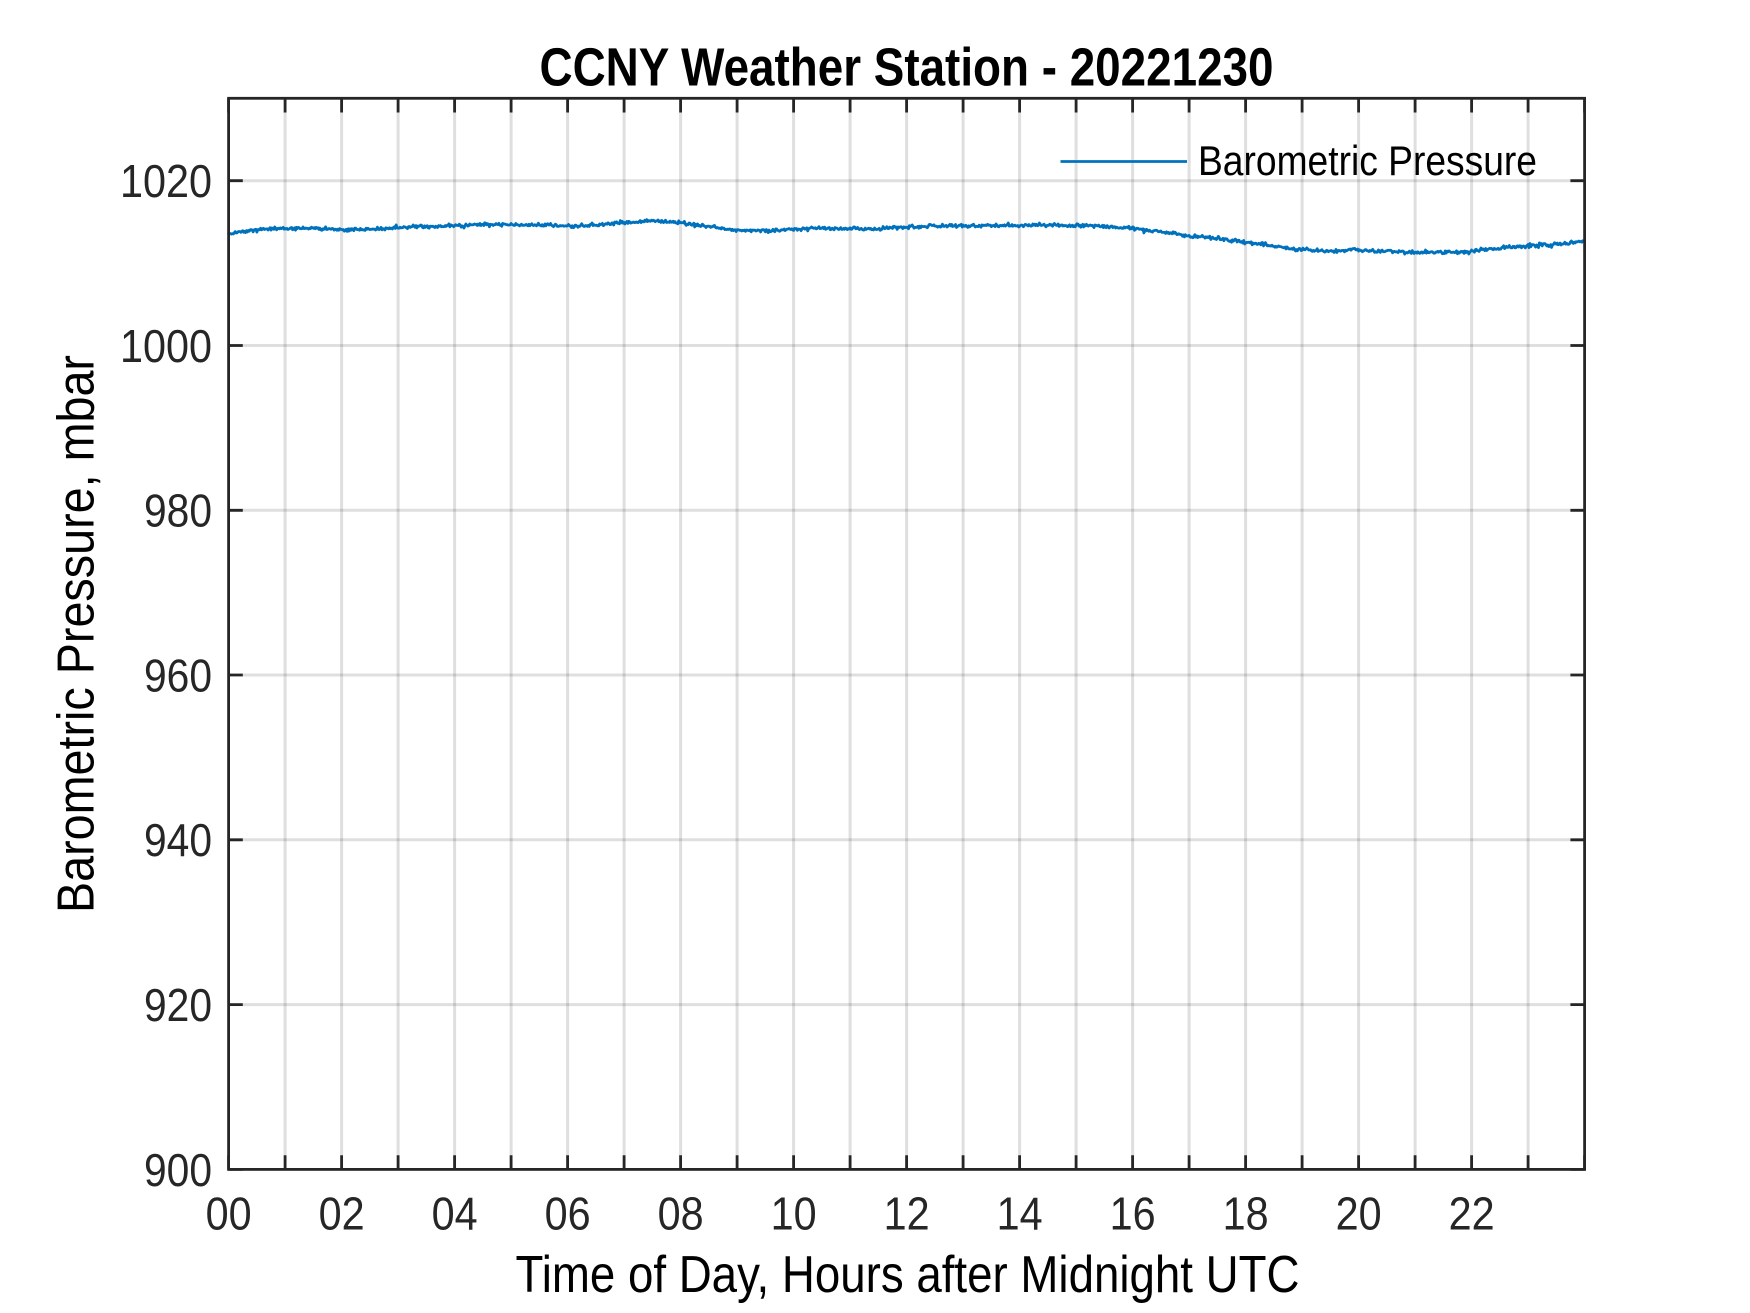  I want to click on svg-text: 04, so click(455, 1213).